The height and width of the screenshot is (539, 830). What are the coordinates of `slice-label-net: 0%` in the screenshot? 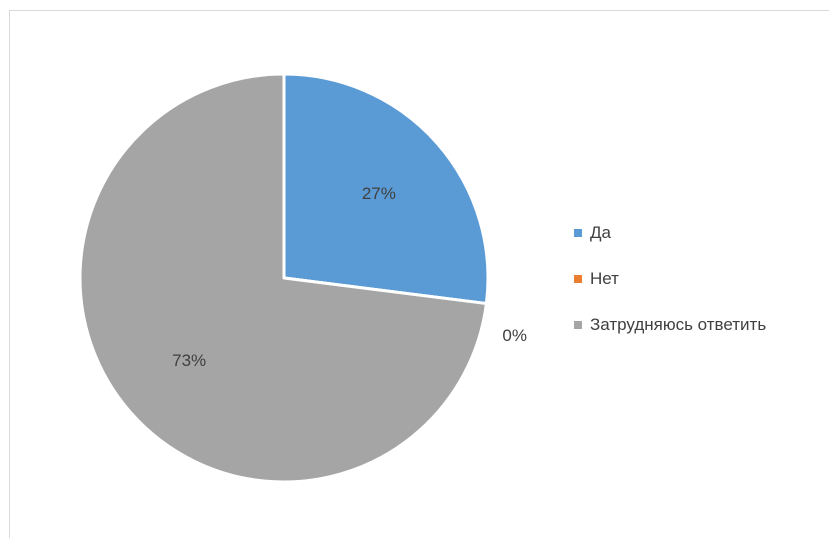 It's located at (514, 335).